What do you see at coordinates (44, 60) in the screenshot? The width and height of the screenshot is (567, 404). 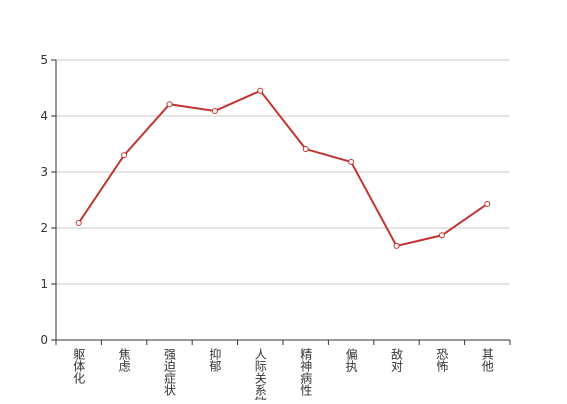 I see `y-tick-label: 5` at bounding box center [44, 60].